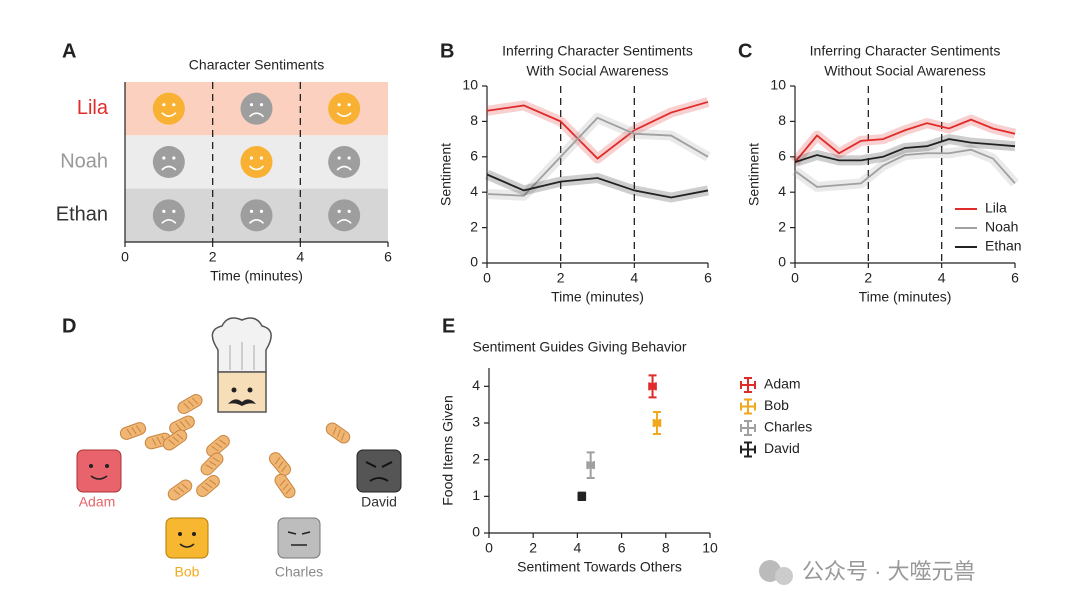 This screenshot has width=1080, height=616. Describe the element at coordinates (1001, 227) in the screenshot. I see `legend-label: Noah` at that location.